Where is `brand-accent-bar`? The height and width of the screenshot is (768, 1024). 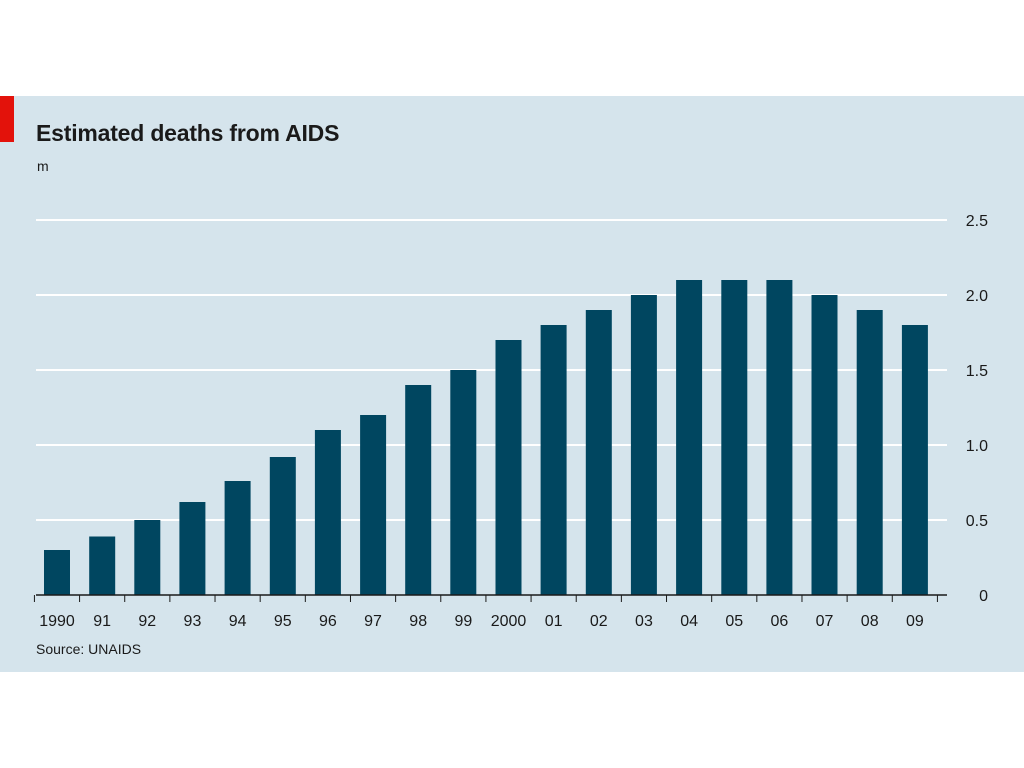 brand-accent-bar is located at coordinates (7, 119).